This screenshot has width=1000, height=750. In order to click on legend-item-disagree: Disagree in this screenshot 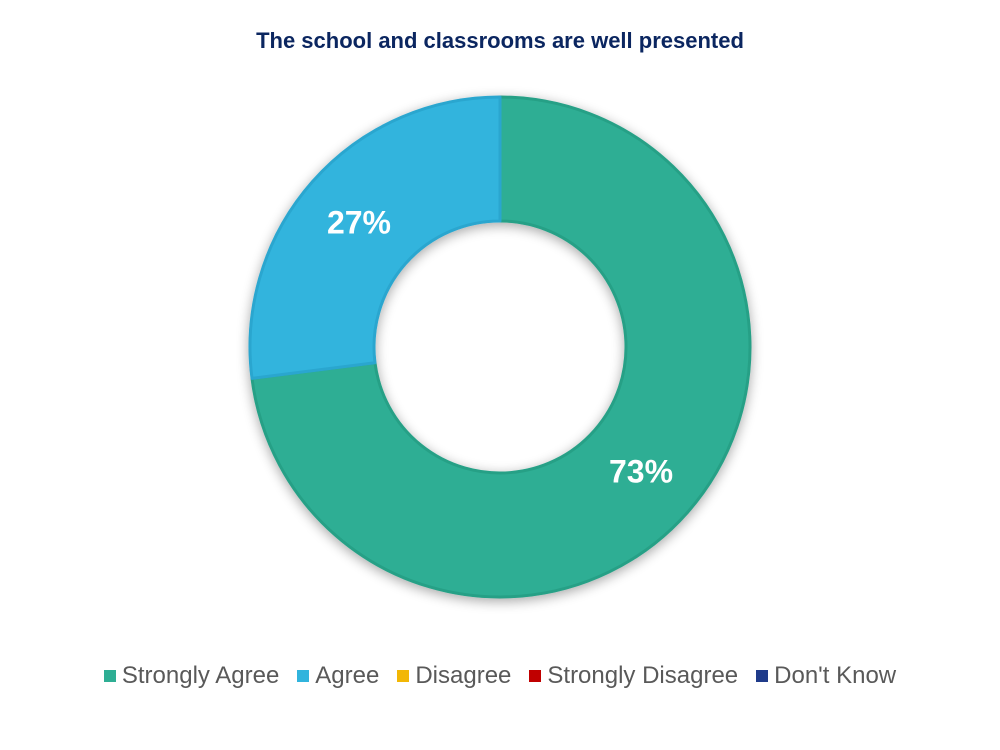, I will do `click(454, 676)`.